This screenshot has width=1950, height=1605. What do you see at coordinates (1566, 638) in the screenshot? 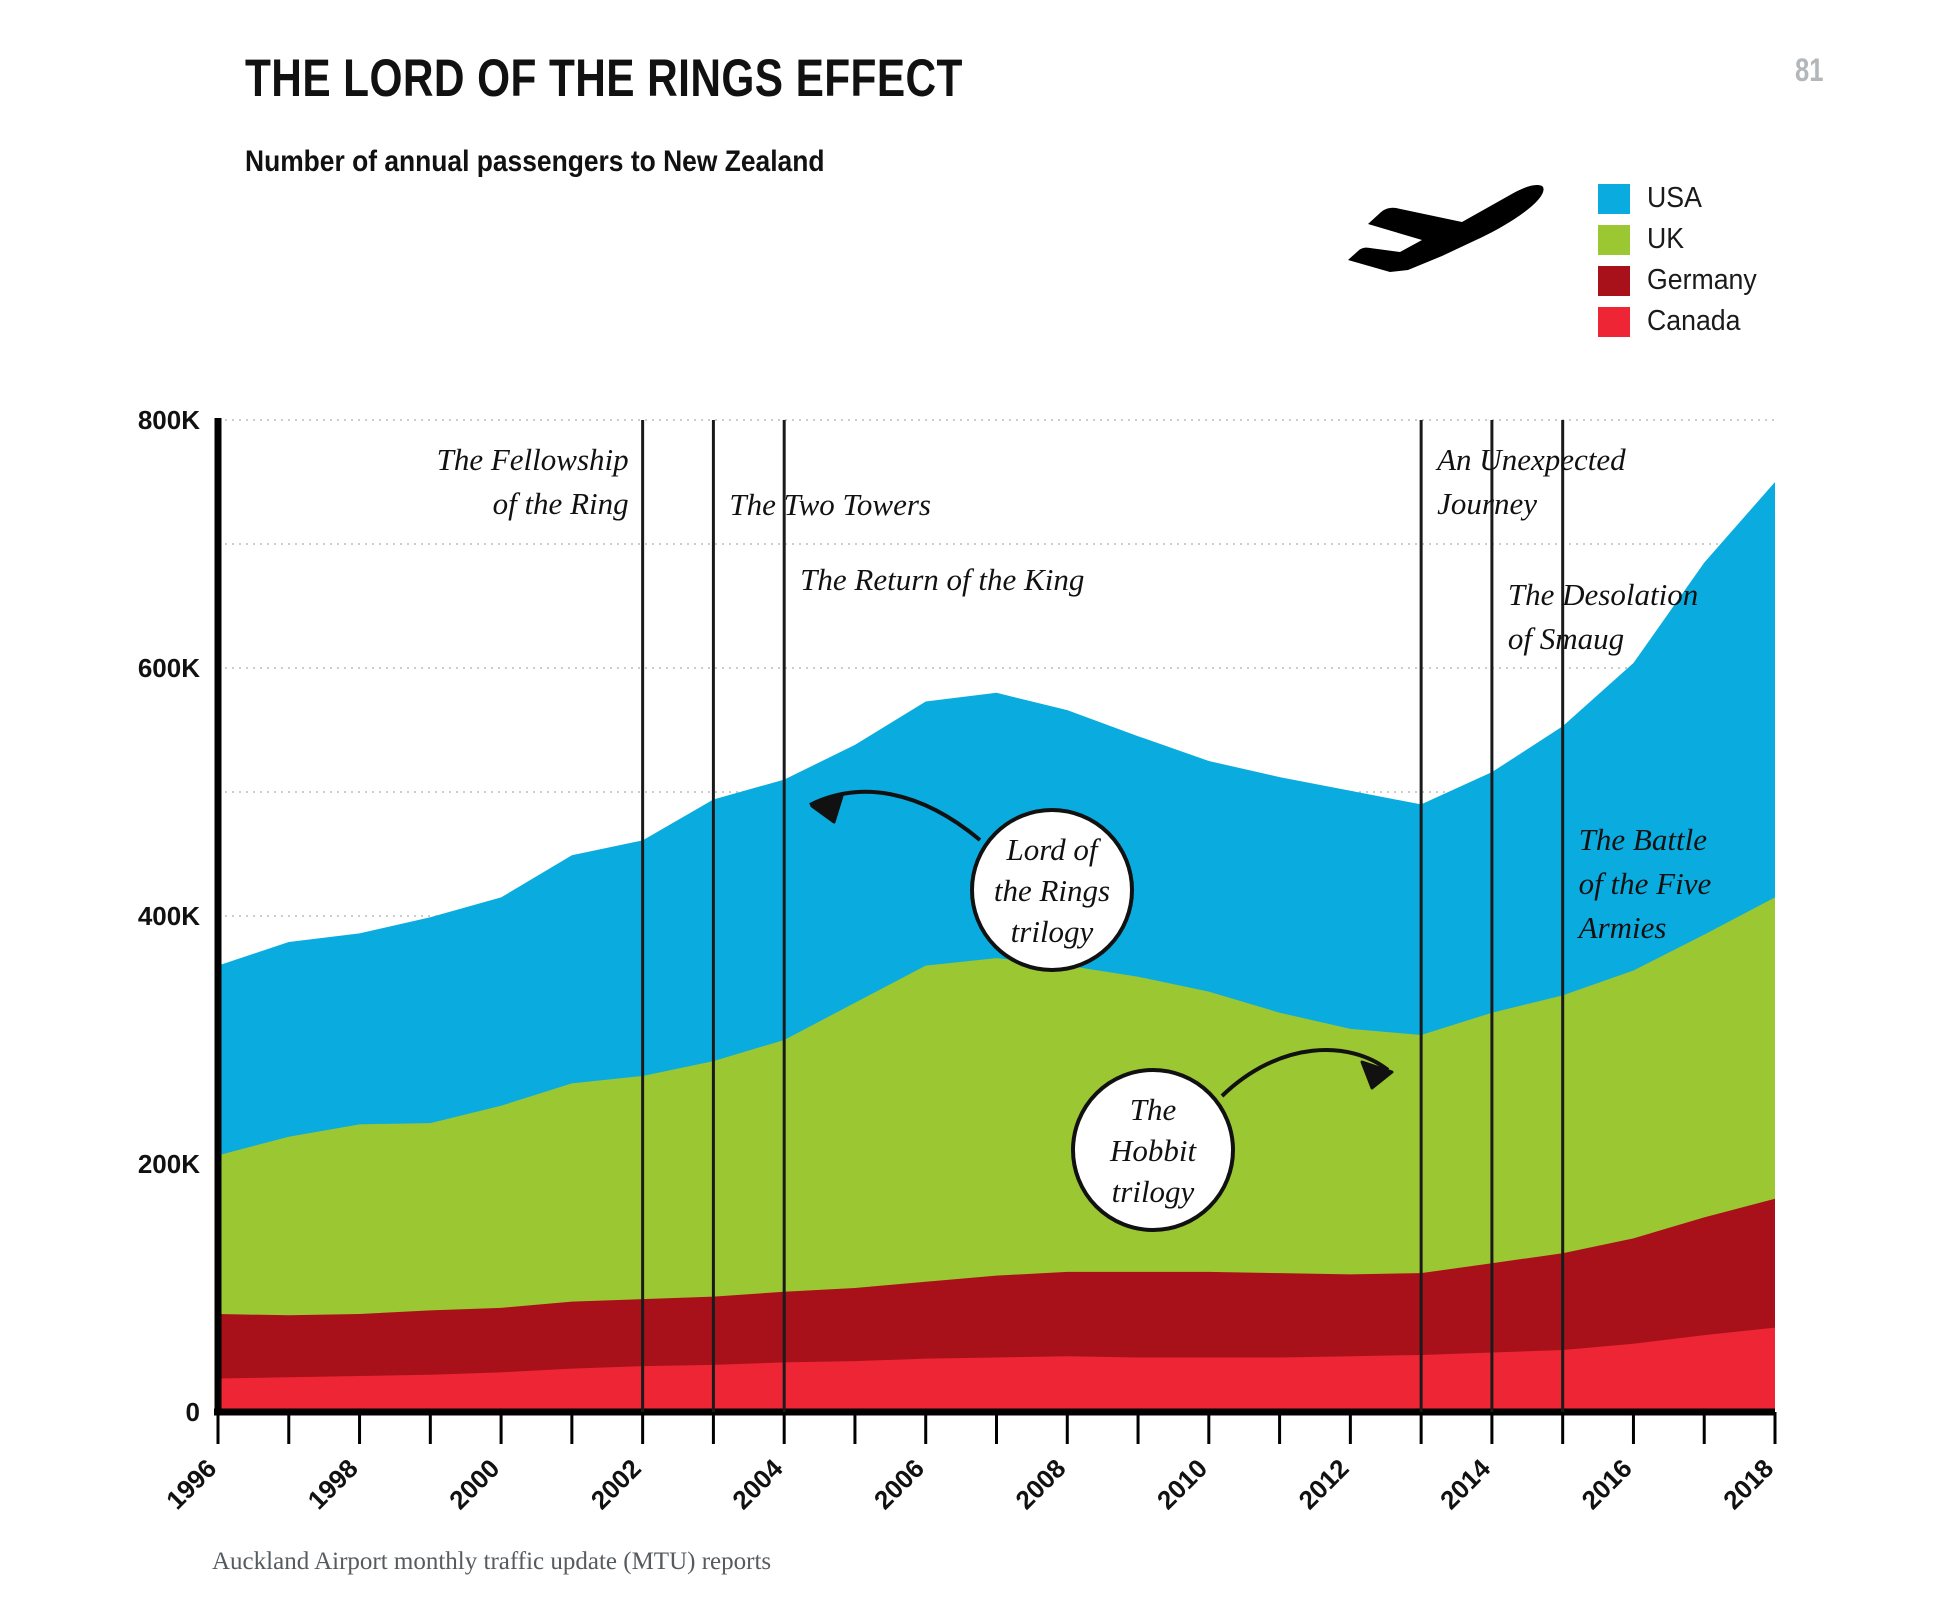
I see `event-label-2014: of Smaug` at bounding box center [1566, 638].